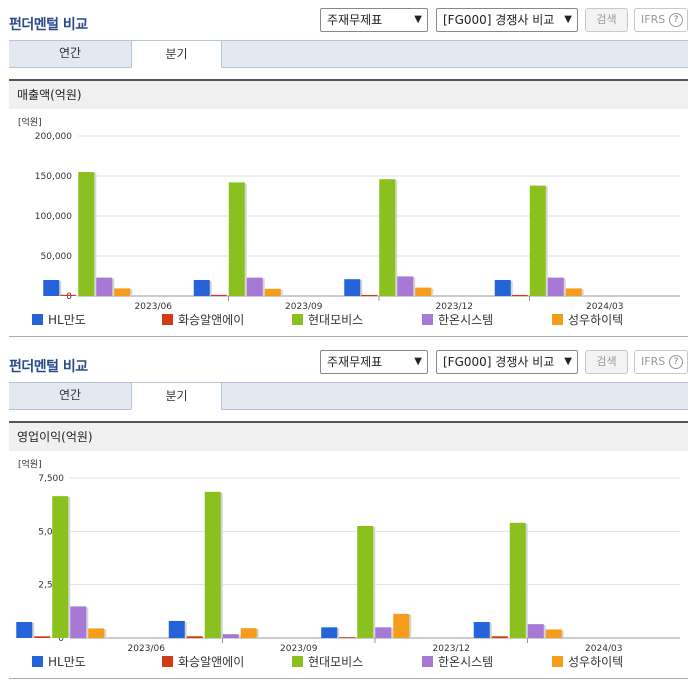  I want to click on y-tick-label: 7,500, so click(51, 479).